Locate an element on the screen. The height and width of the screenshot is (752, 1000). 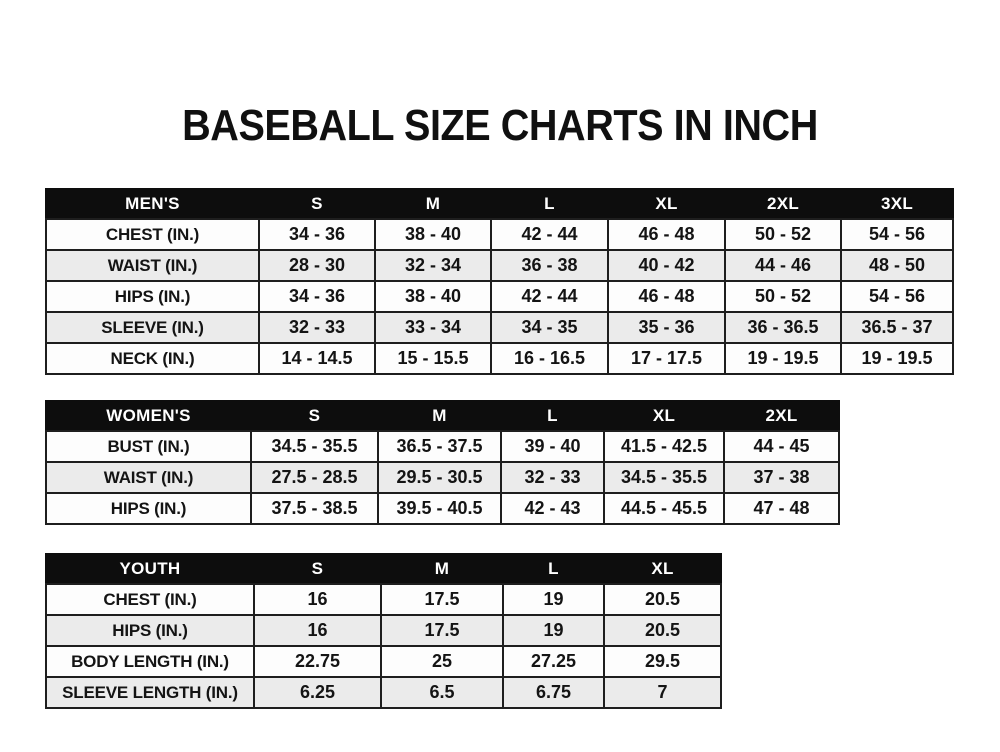
size-value-cell: 7 is located at coordinates (662, 692).